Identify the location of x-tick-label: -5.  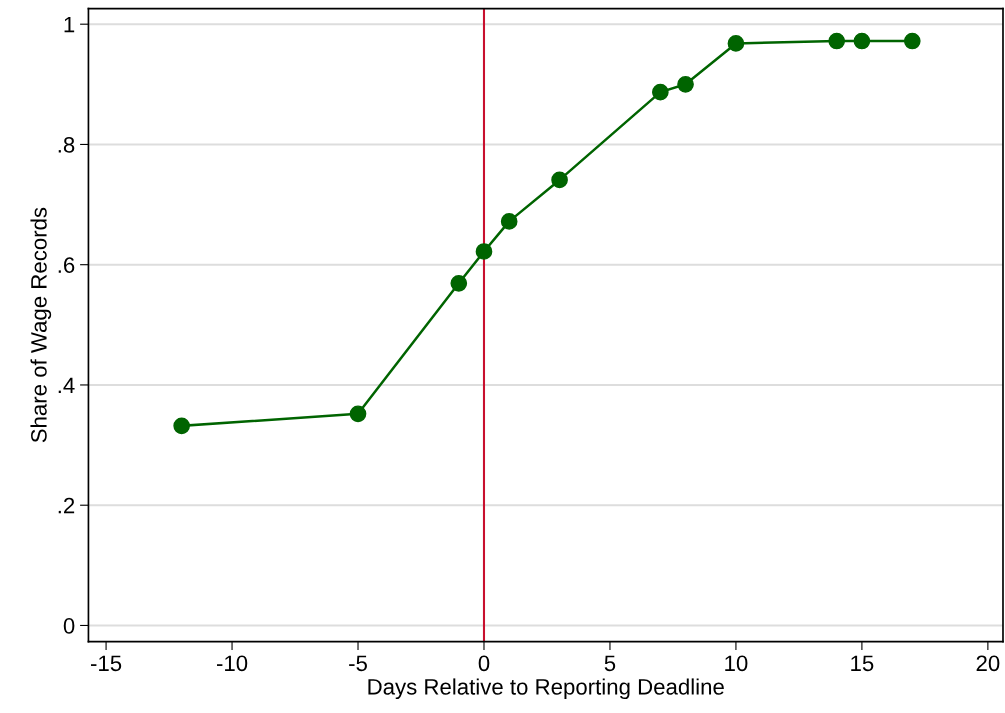
(358, 663).